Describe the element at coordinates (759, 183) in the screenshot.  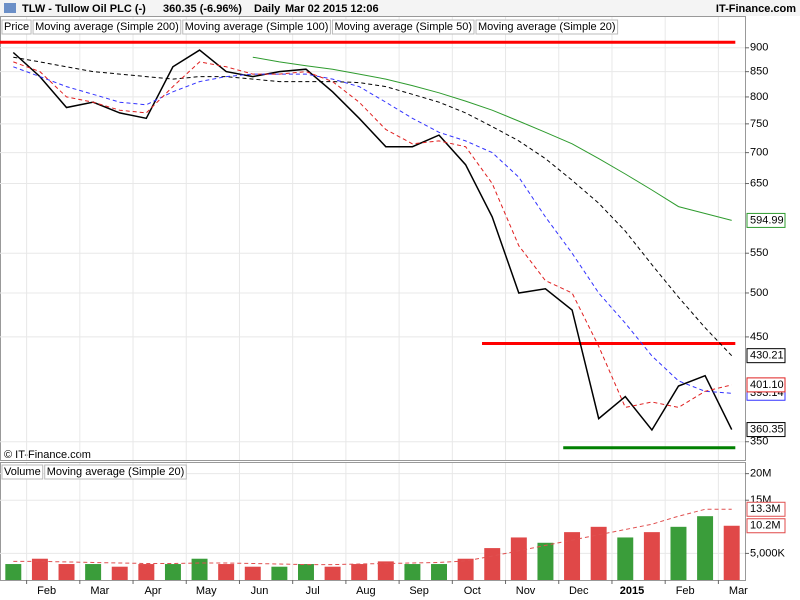
I see `y-tick-label: 650` at that location.